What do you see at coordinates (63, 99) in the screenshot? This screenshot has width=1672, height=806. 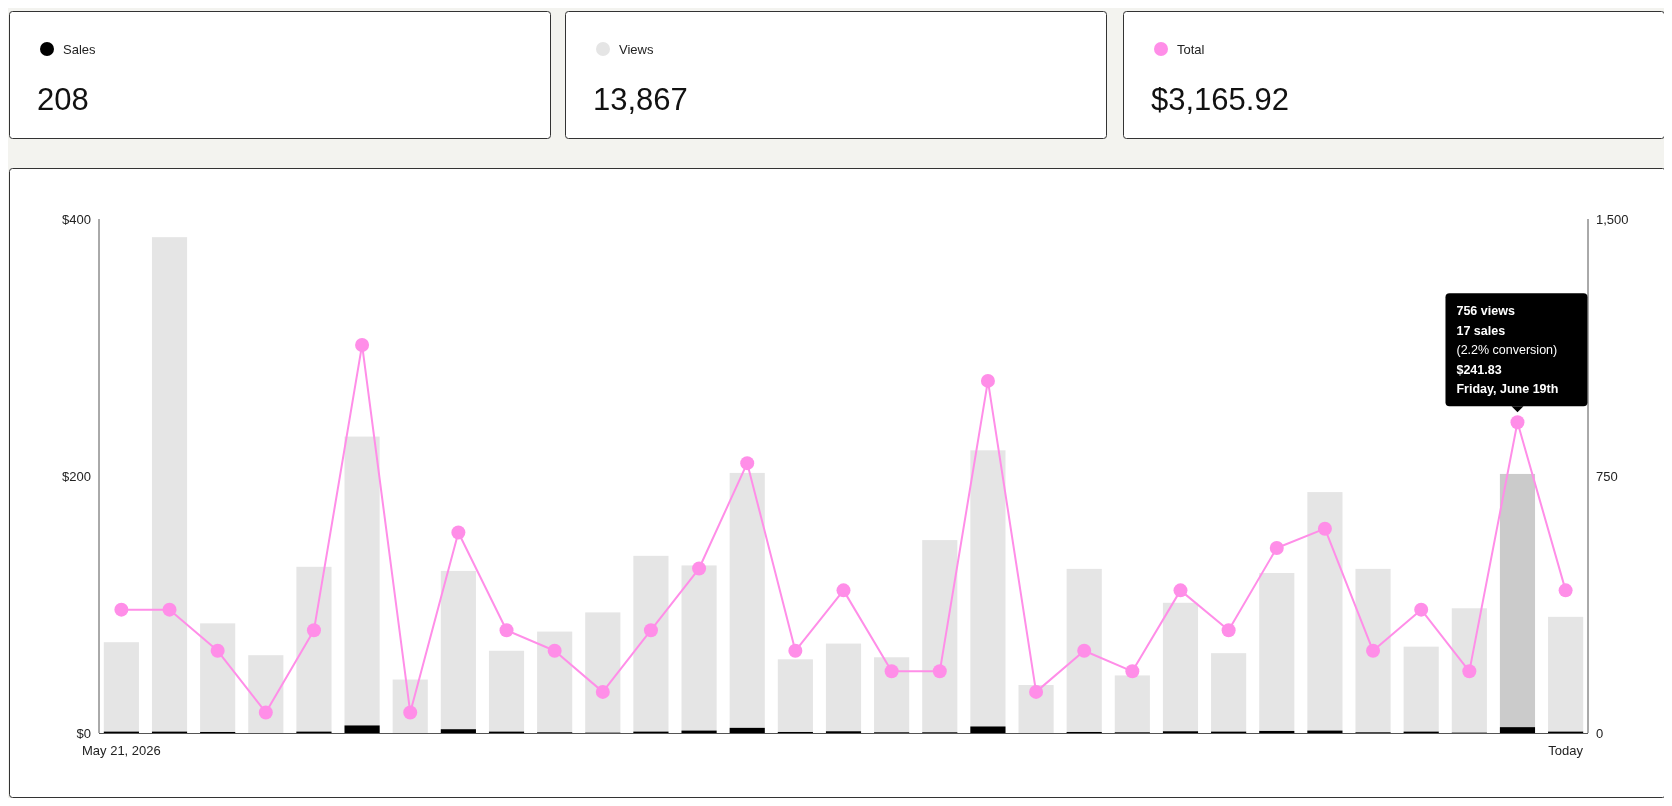 I see `text: 208` at bounding box center [63, 99].